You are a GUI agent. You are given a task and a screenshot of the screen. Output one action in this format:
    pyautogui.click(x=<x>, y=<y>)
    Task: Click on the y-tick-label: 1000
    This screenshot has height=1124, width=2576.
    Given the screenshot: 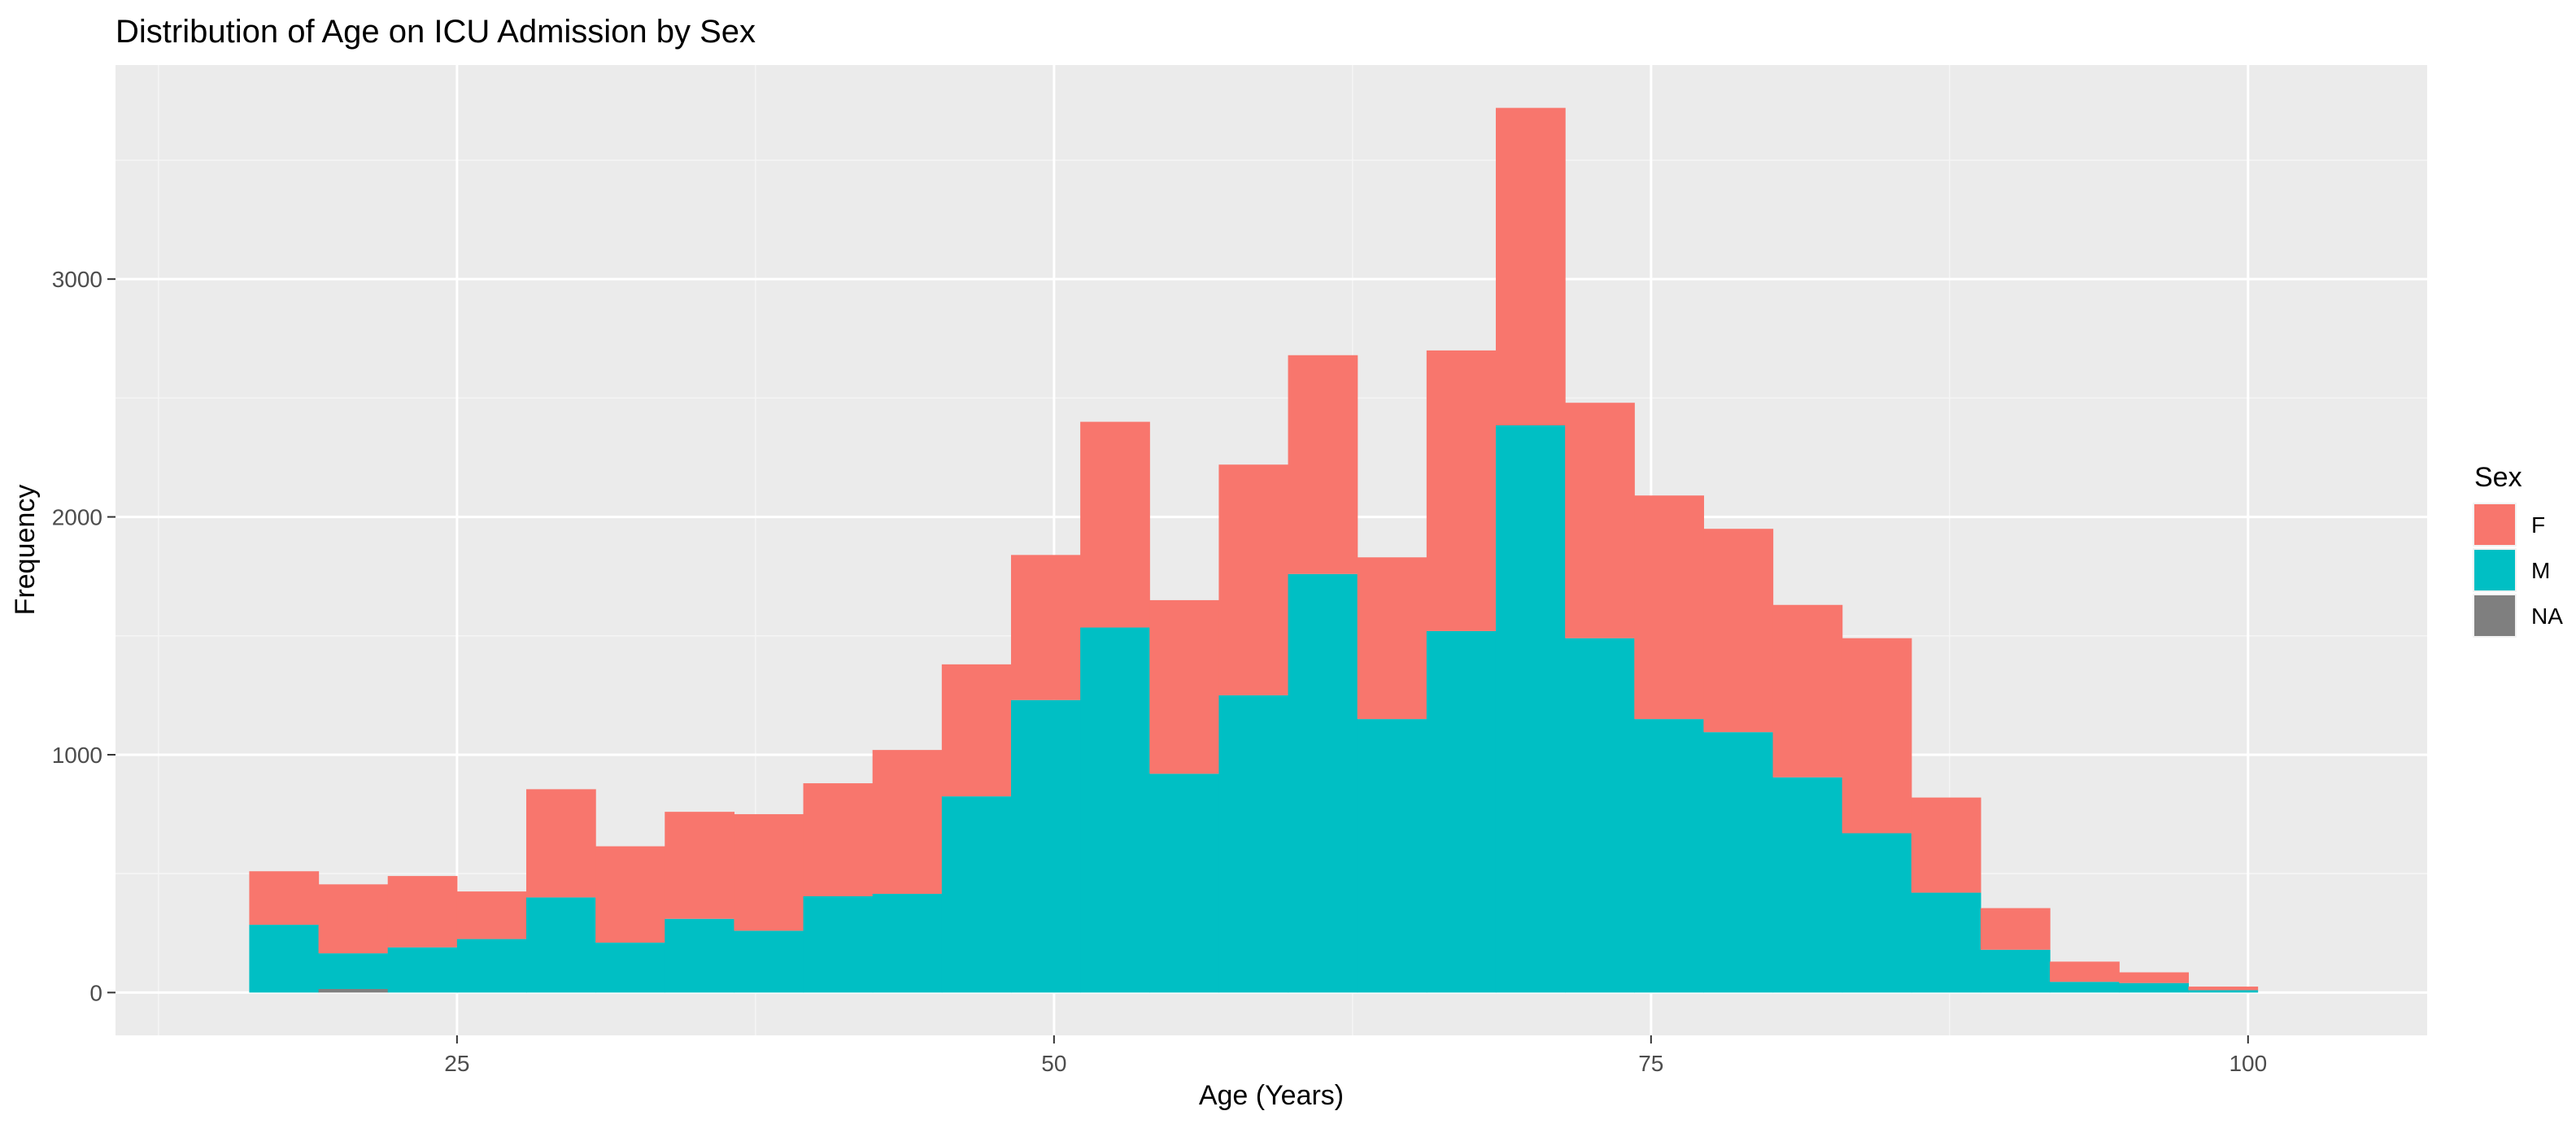 What is the action you would take?
    pyautogui.click(x=77, y=756)
    